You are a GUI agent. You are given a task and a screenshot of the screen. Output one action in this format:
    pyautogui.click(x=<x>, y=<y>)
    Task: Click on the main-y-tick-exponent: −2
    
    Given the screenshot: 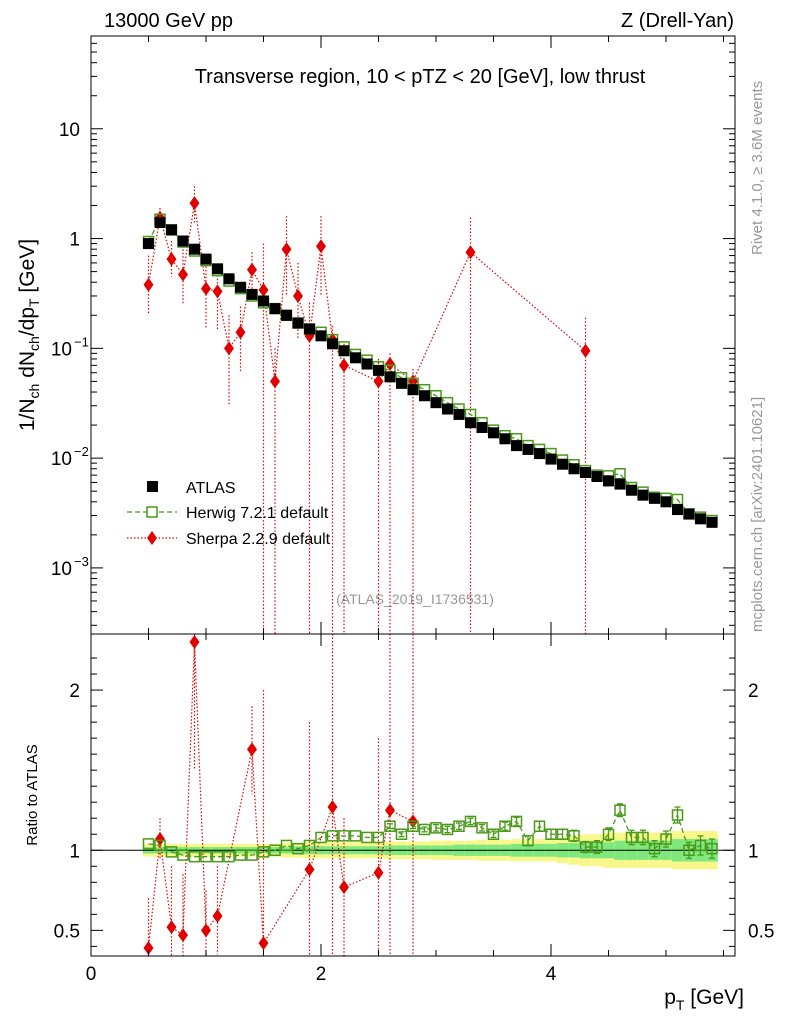 What is the action you would take?
    pyautogui.click(x=81, y=451)
    